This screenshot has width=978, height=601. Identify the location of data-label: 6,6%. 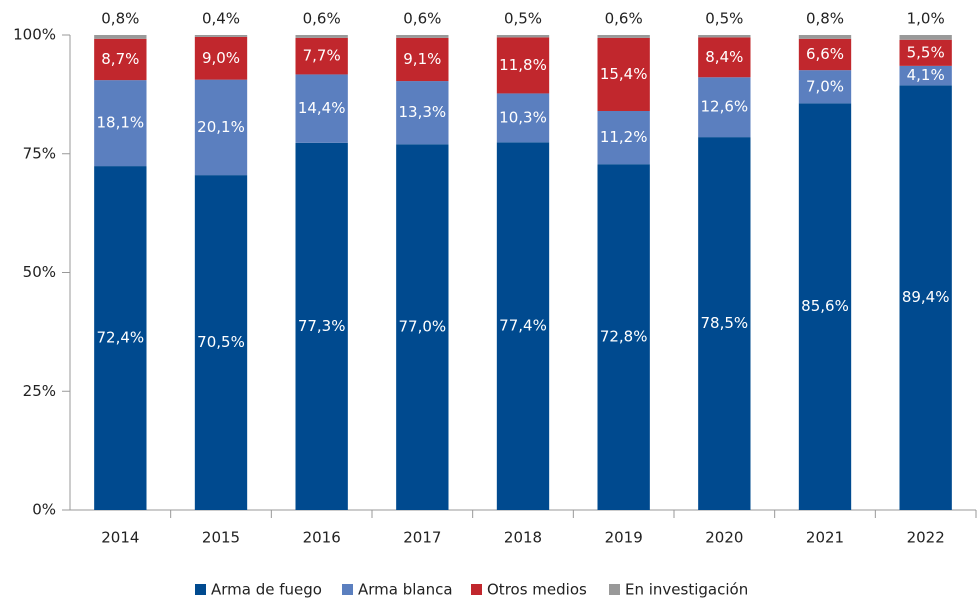
(825, 54).